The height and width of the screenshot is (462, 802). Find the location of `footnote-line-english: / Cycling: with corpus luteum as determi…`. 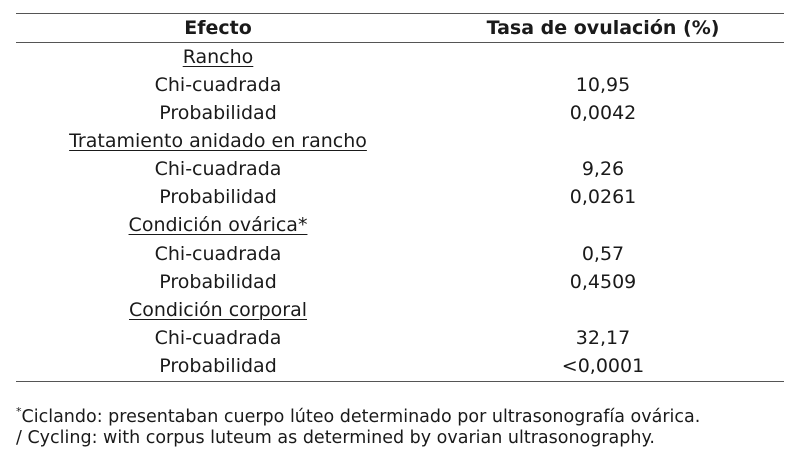

footnote-line-english: / Cycling: with corpus luteum as determi… is located at coordinates (335, 438).